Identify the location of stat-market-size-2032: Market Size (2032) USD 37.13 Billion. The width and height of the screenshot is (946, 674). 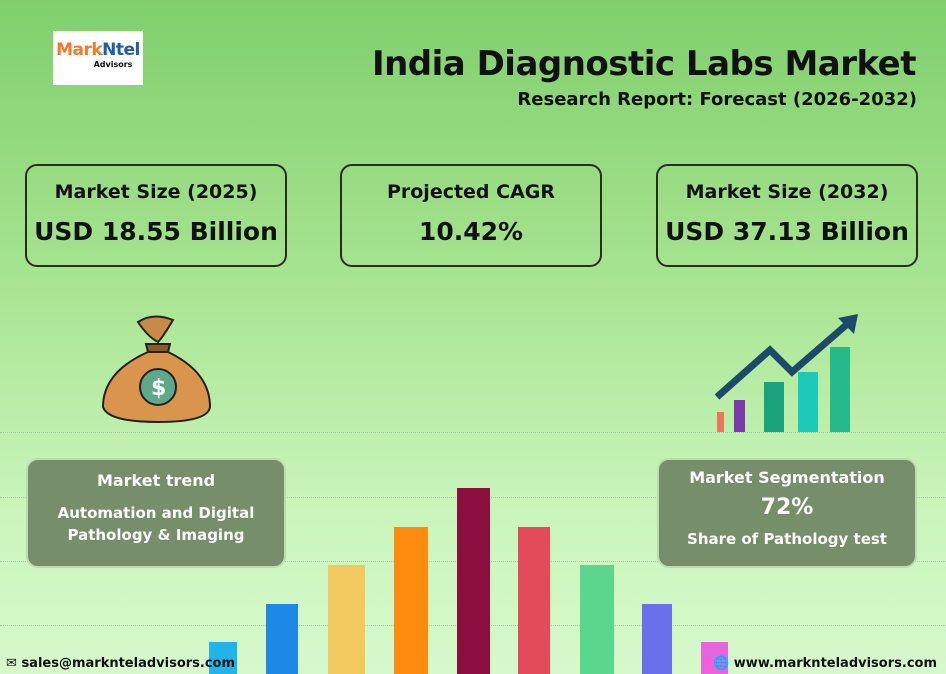
(787, 215).